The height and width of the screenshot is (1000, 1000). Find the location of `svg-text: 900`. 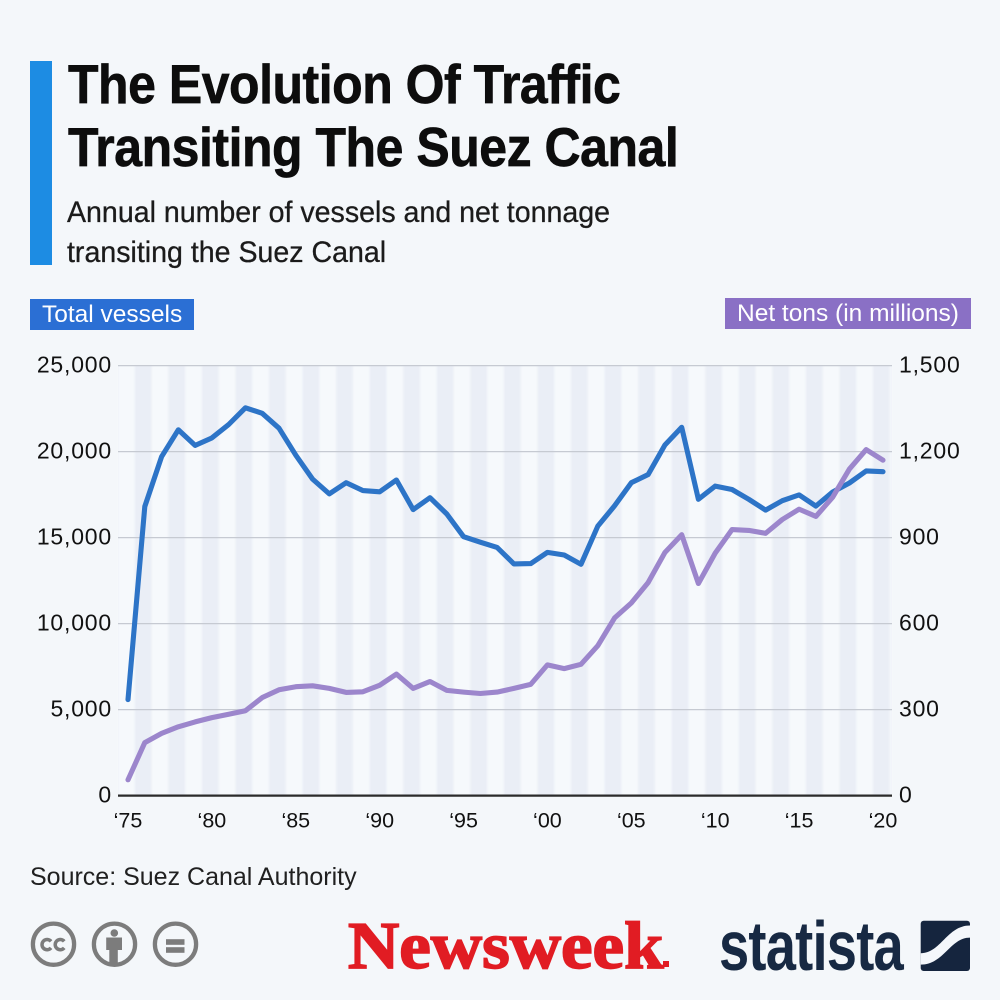

svg-text: 900 is located at coordinates (919, 537).